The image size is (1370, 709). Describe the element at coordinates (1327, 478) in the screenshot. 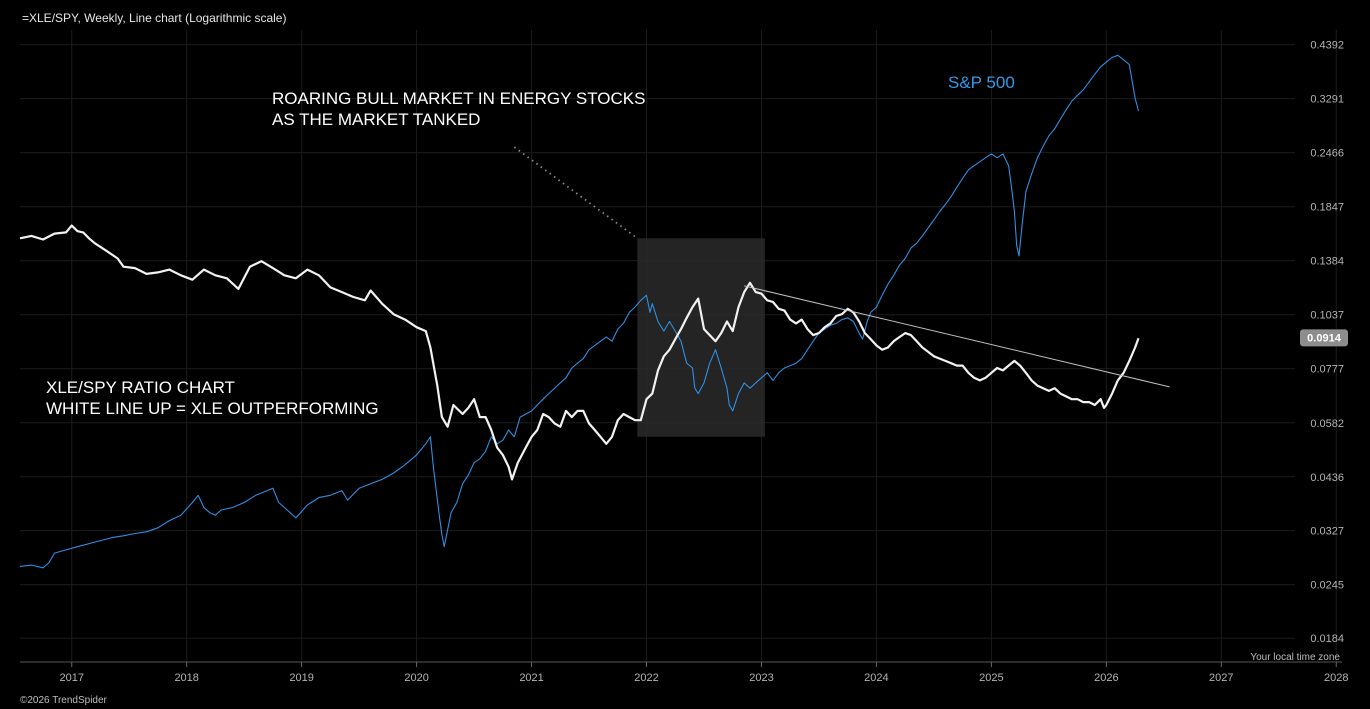

I see `y-tick-label-8: 0.0436` at that location.